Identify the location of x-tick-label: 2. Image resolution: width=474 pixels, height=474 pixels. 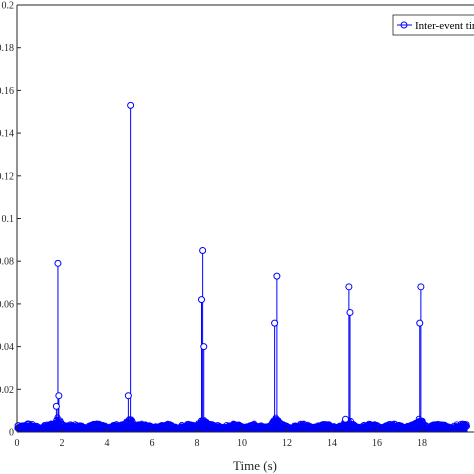
(62, 443).